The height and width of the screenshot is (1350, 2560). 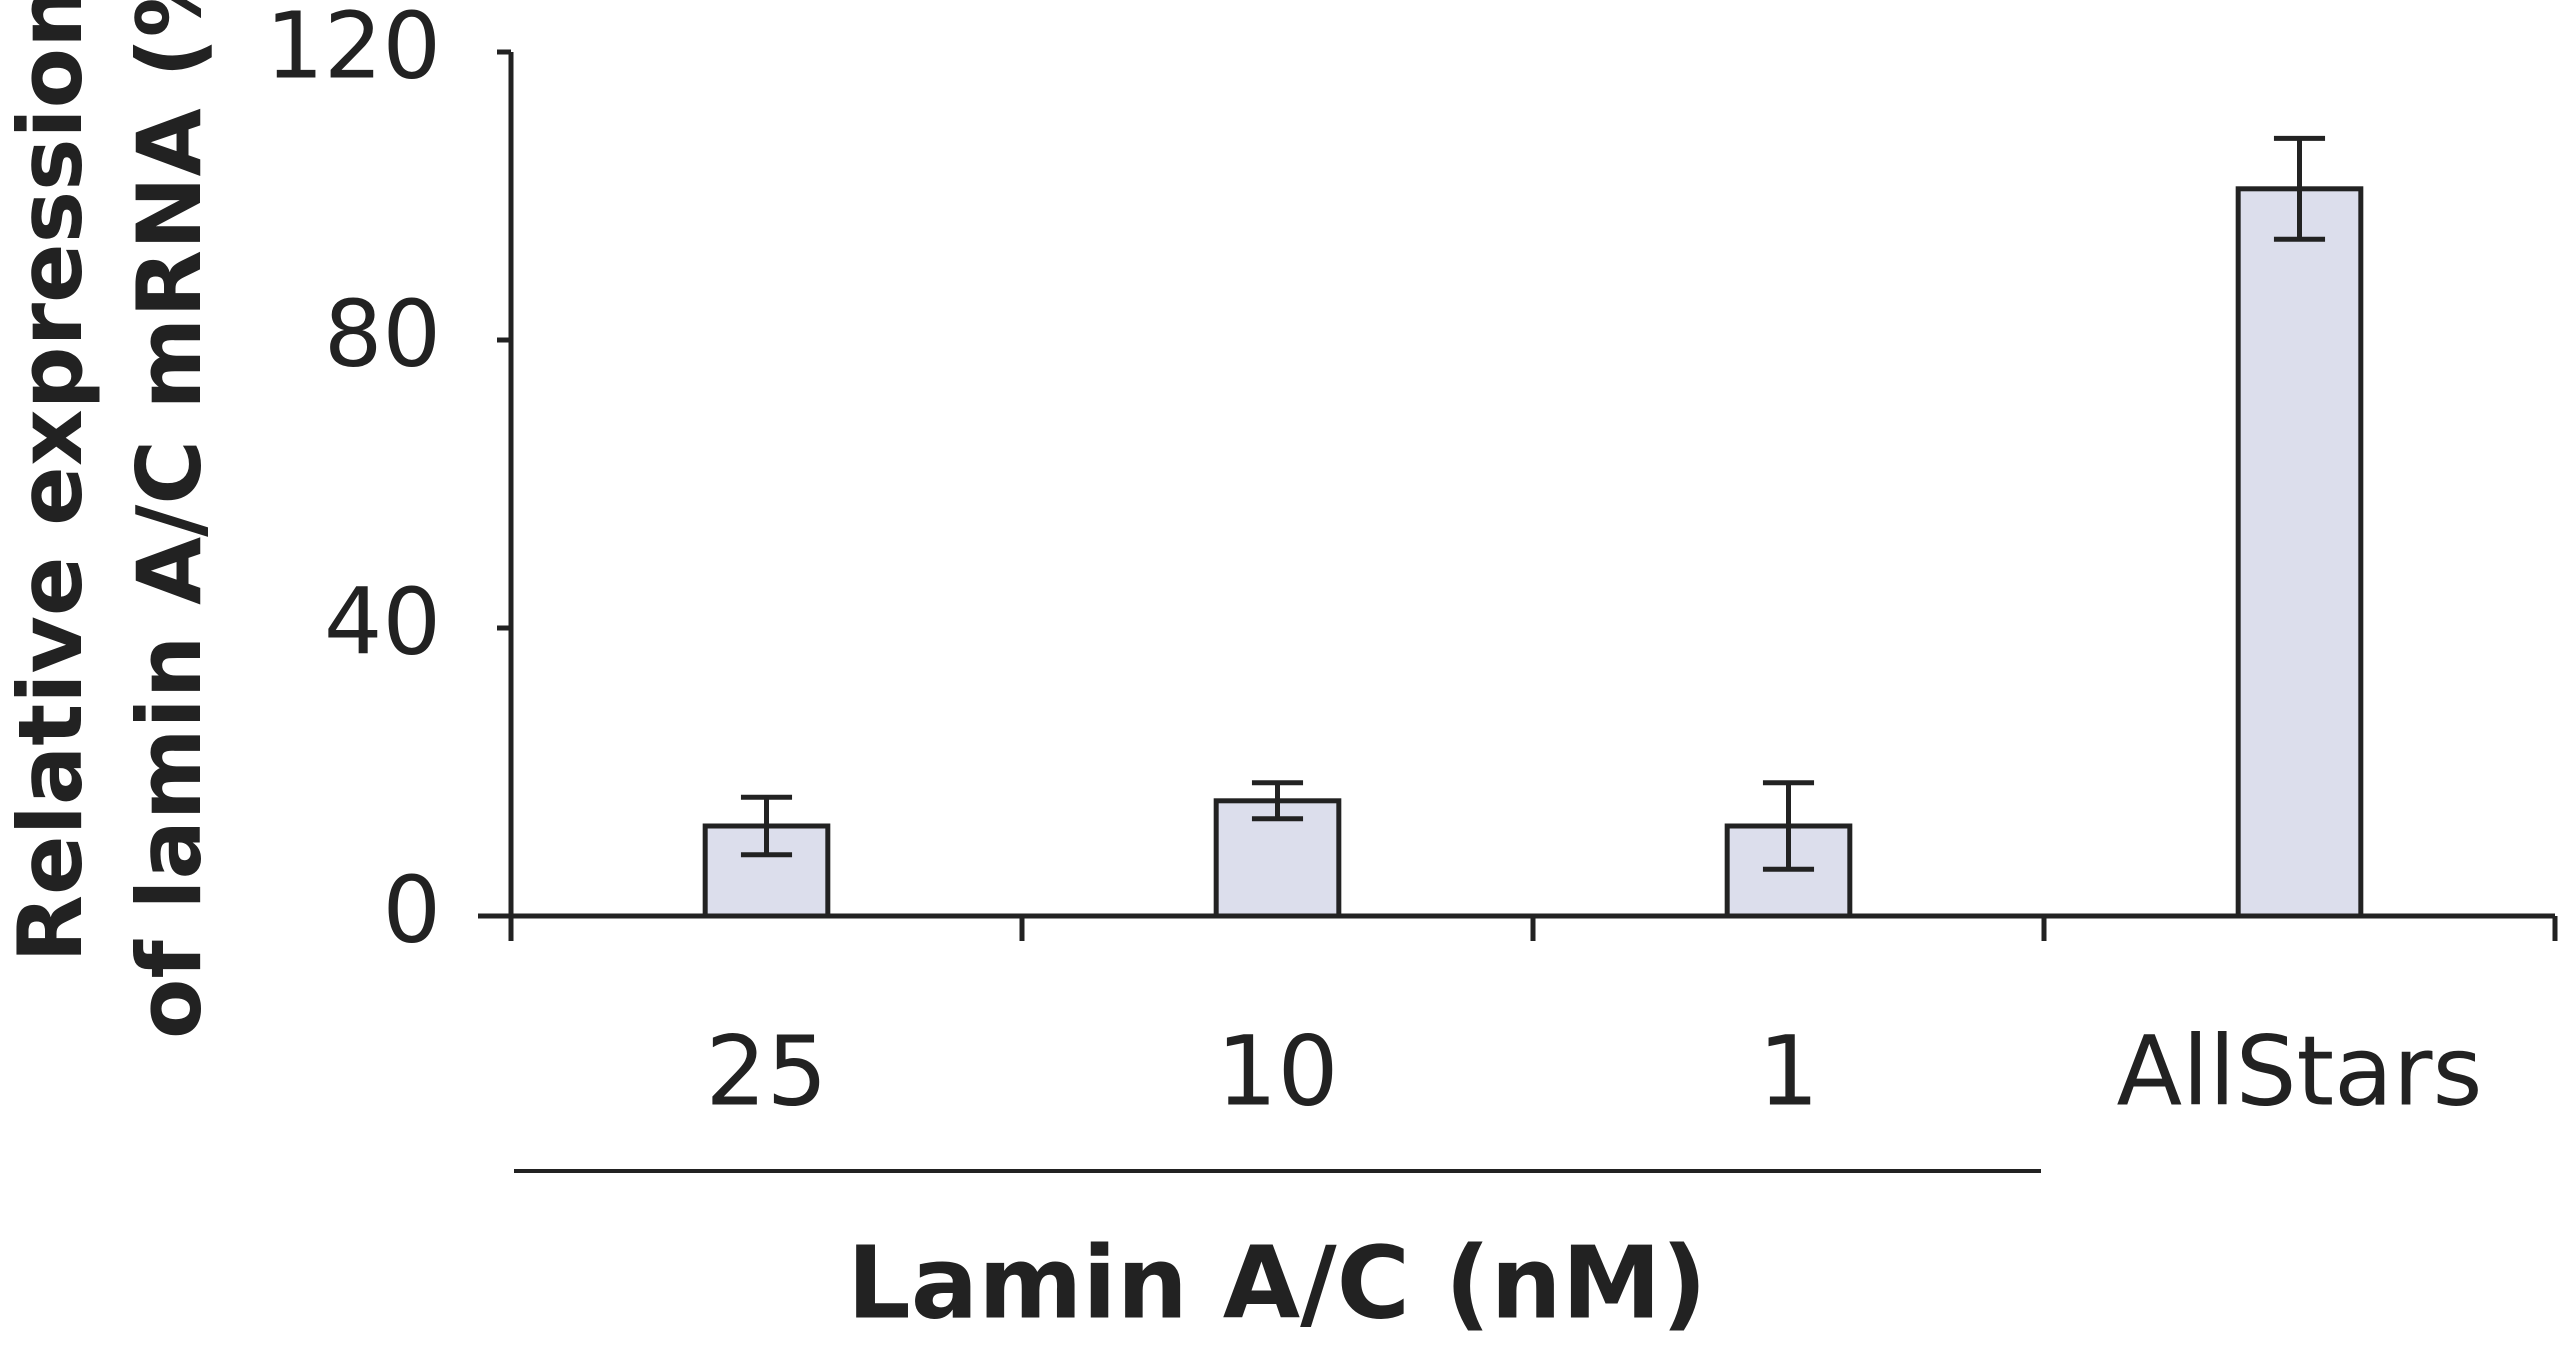 What do you see at coordinates (169, 519) in the screenshot?
I see `y-axis-label: of lamin A/C mRNA (%)` at bounding box center [169, 519].